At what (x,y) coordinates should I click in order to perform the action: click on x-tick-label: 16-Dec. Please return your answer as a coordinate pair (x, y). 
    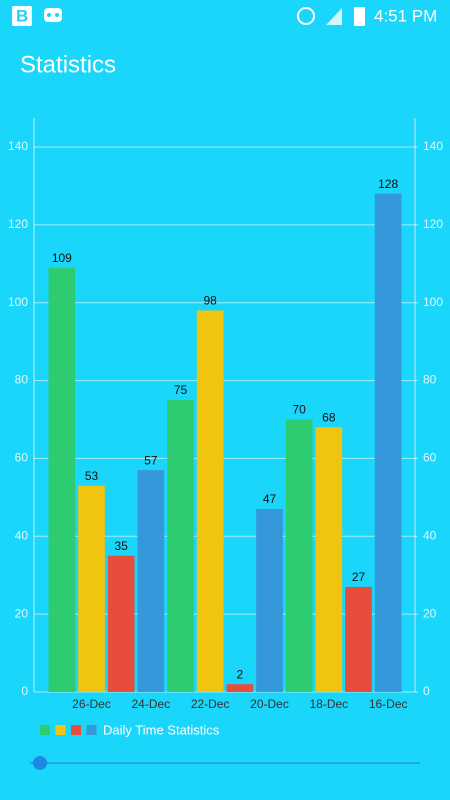
    Looking at the image, I should click on (388, 704).